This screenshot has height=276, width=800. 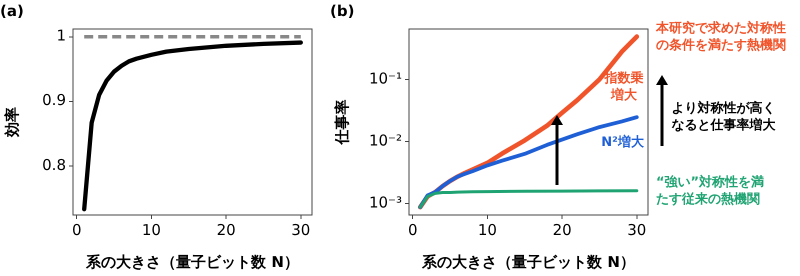 I want to click on series-label: “強い”対称性を満たす従来の熱機関, so click(x=711, y=191).